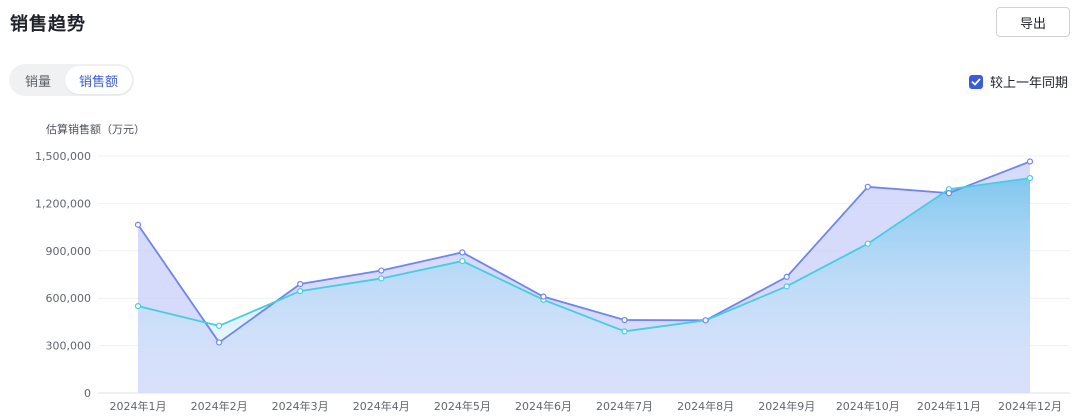 Image resolution: width=1080 pixels, height=420 pixels. Describe the element at coordinates (63, 203) in the screenshot. I see `y-tick-label: 1,200,000` at that location.